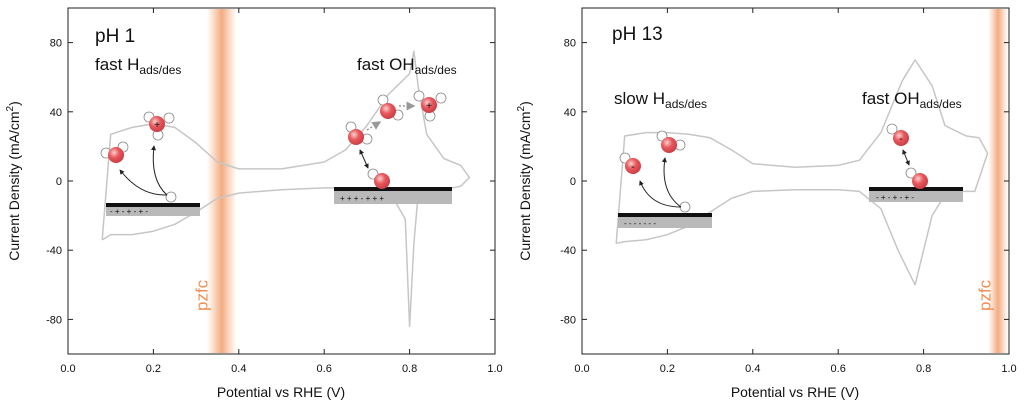  I want to click on electrode-right: - + - + - + -, so click(916, 194).